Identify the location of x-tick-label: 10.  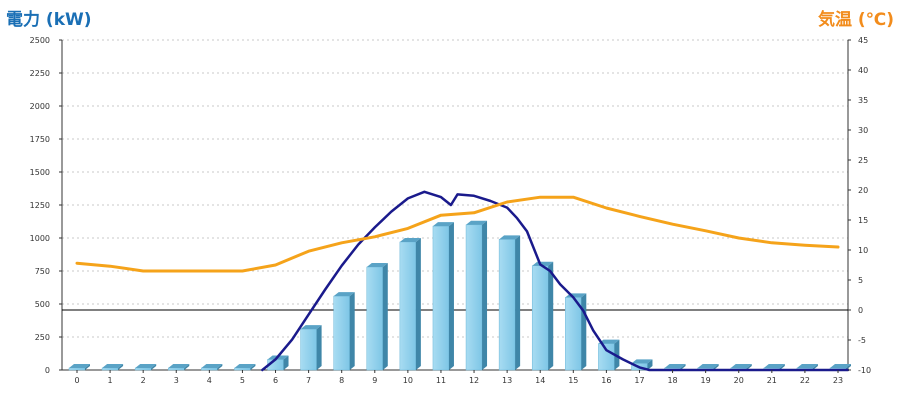
(408, 380).